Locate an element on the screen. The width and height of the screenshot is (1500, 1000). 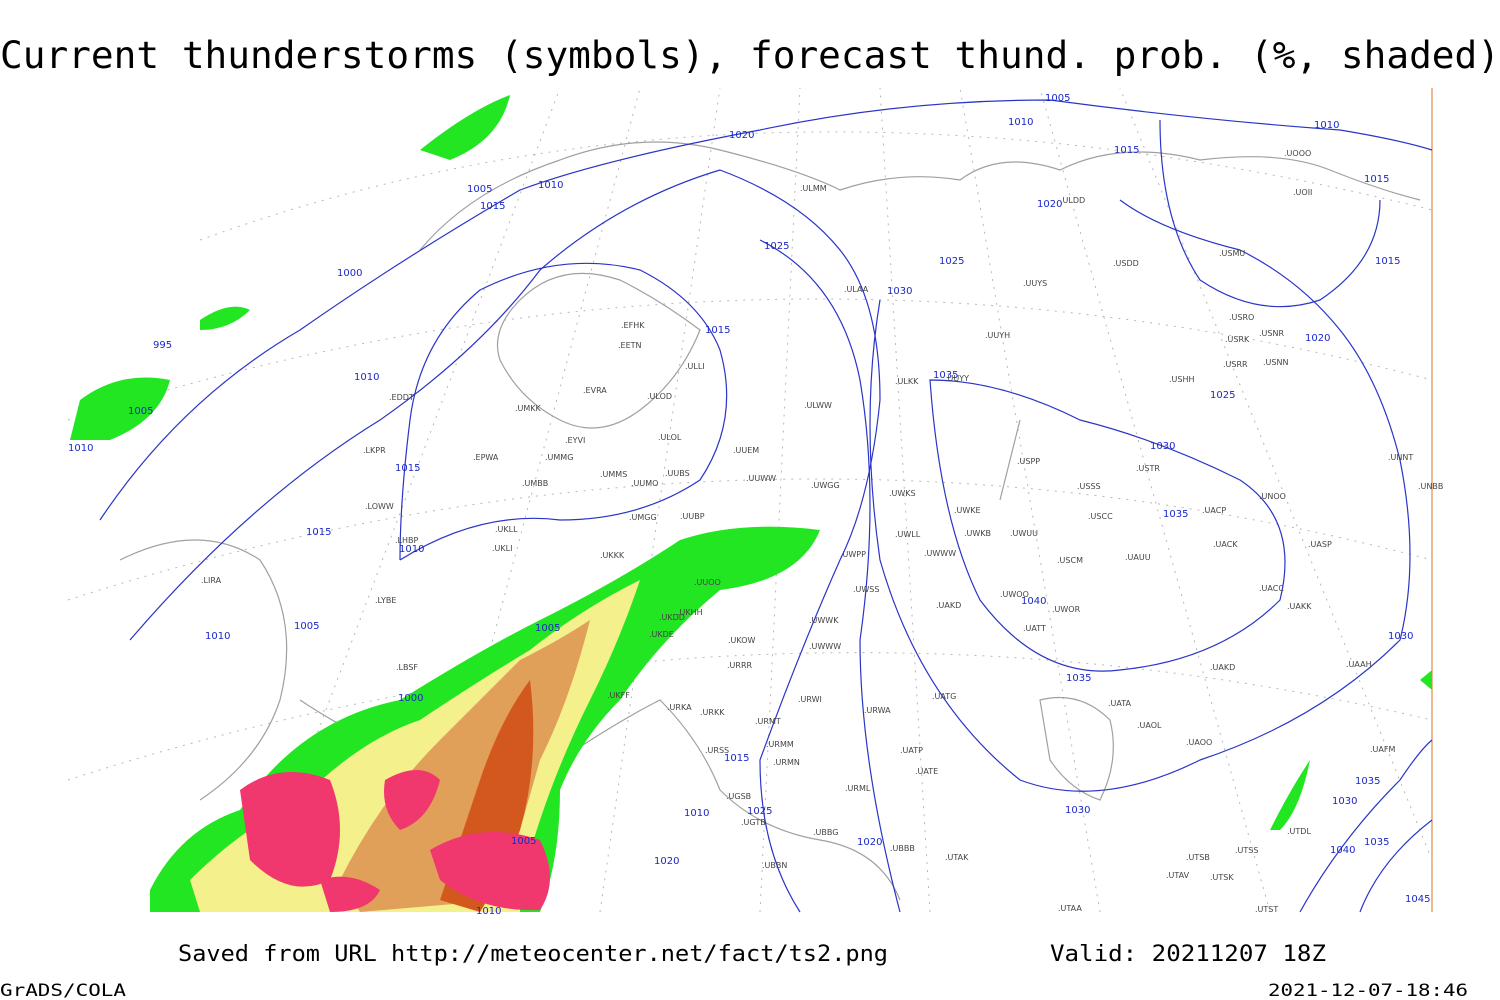
station-label: .UWKE is located at coordinates (967, 510).